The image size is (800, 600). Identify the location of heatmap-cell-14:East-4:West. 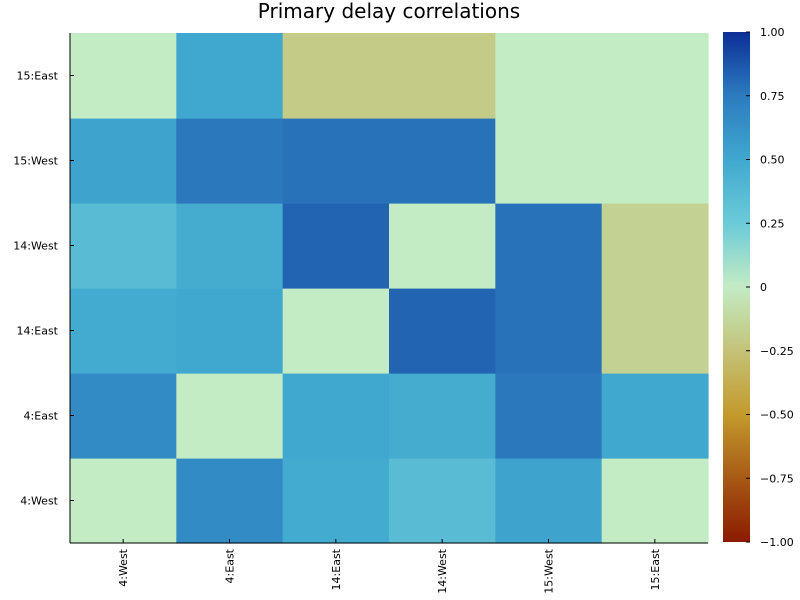
(123, 331).